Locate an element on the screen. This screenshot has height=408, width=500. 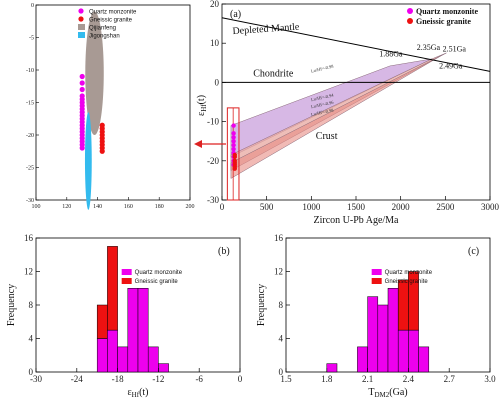
panel-c-y-tick-label: 4 is located at coordinates (281, 339).